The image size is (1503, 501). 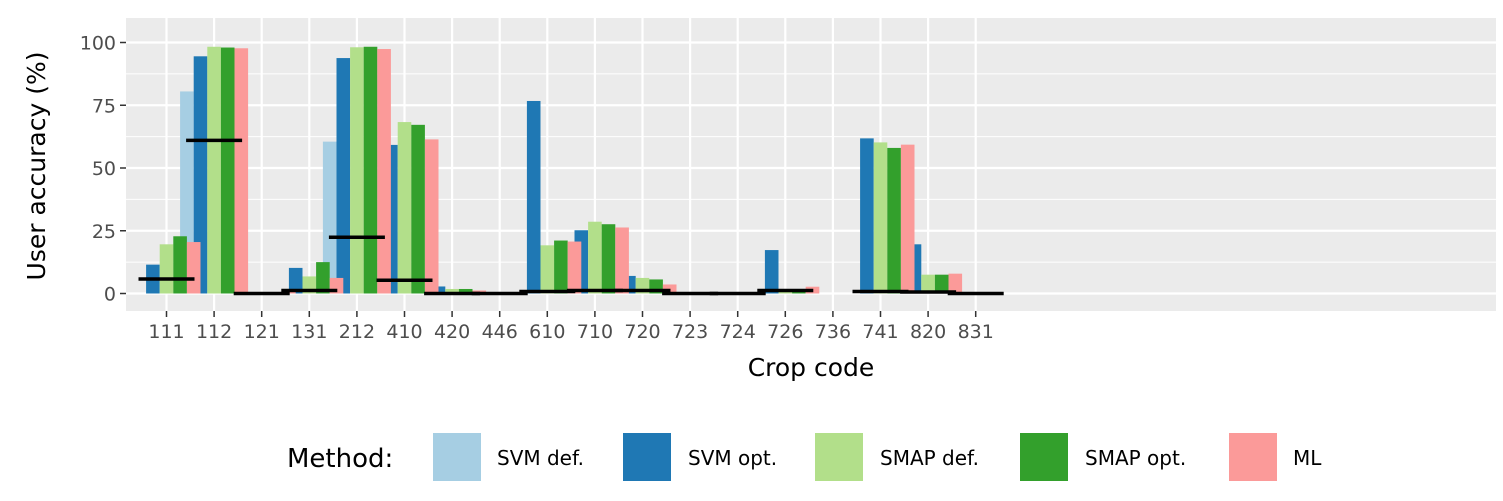 I want to click on x-tick-label: 111, so click(x=166, y=332).